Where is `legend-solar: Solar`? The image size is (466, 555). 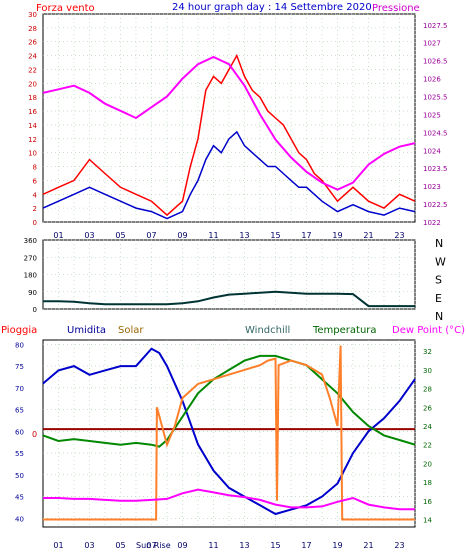 legend-solar: Solar is located at coordinates (131, 330).